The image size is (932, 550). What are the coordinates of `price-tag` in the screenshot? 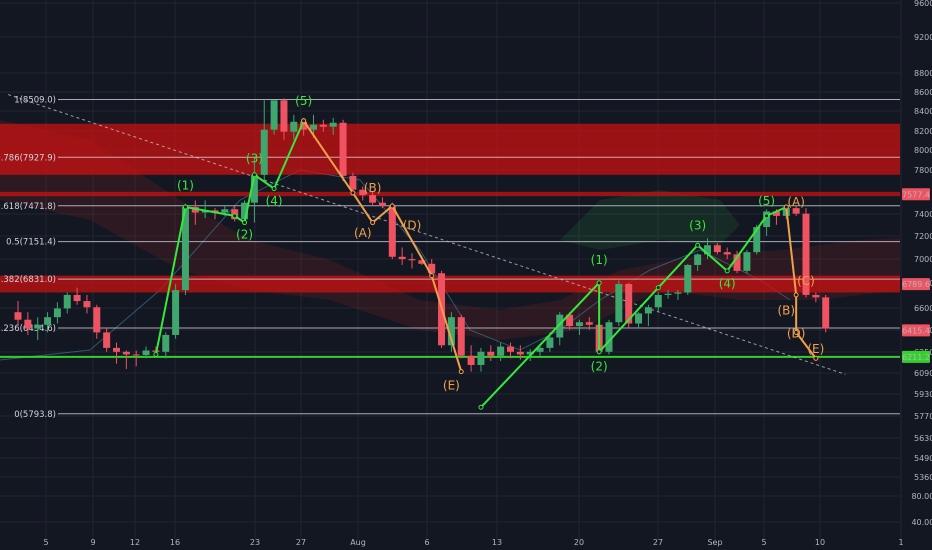 It's located at (916, 194).